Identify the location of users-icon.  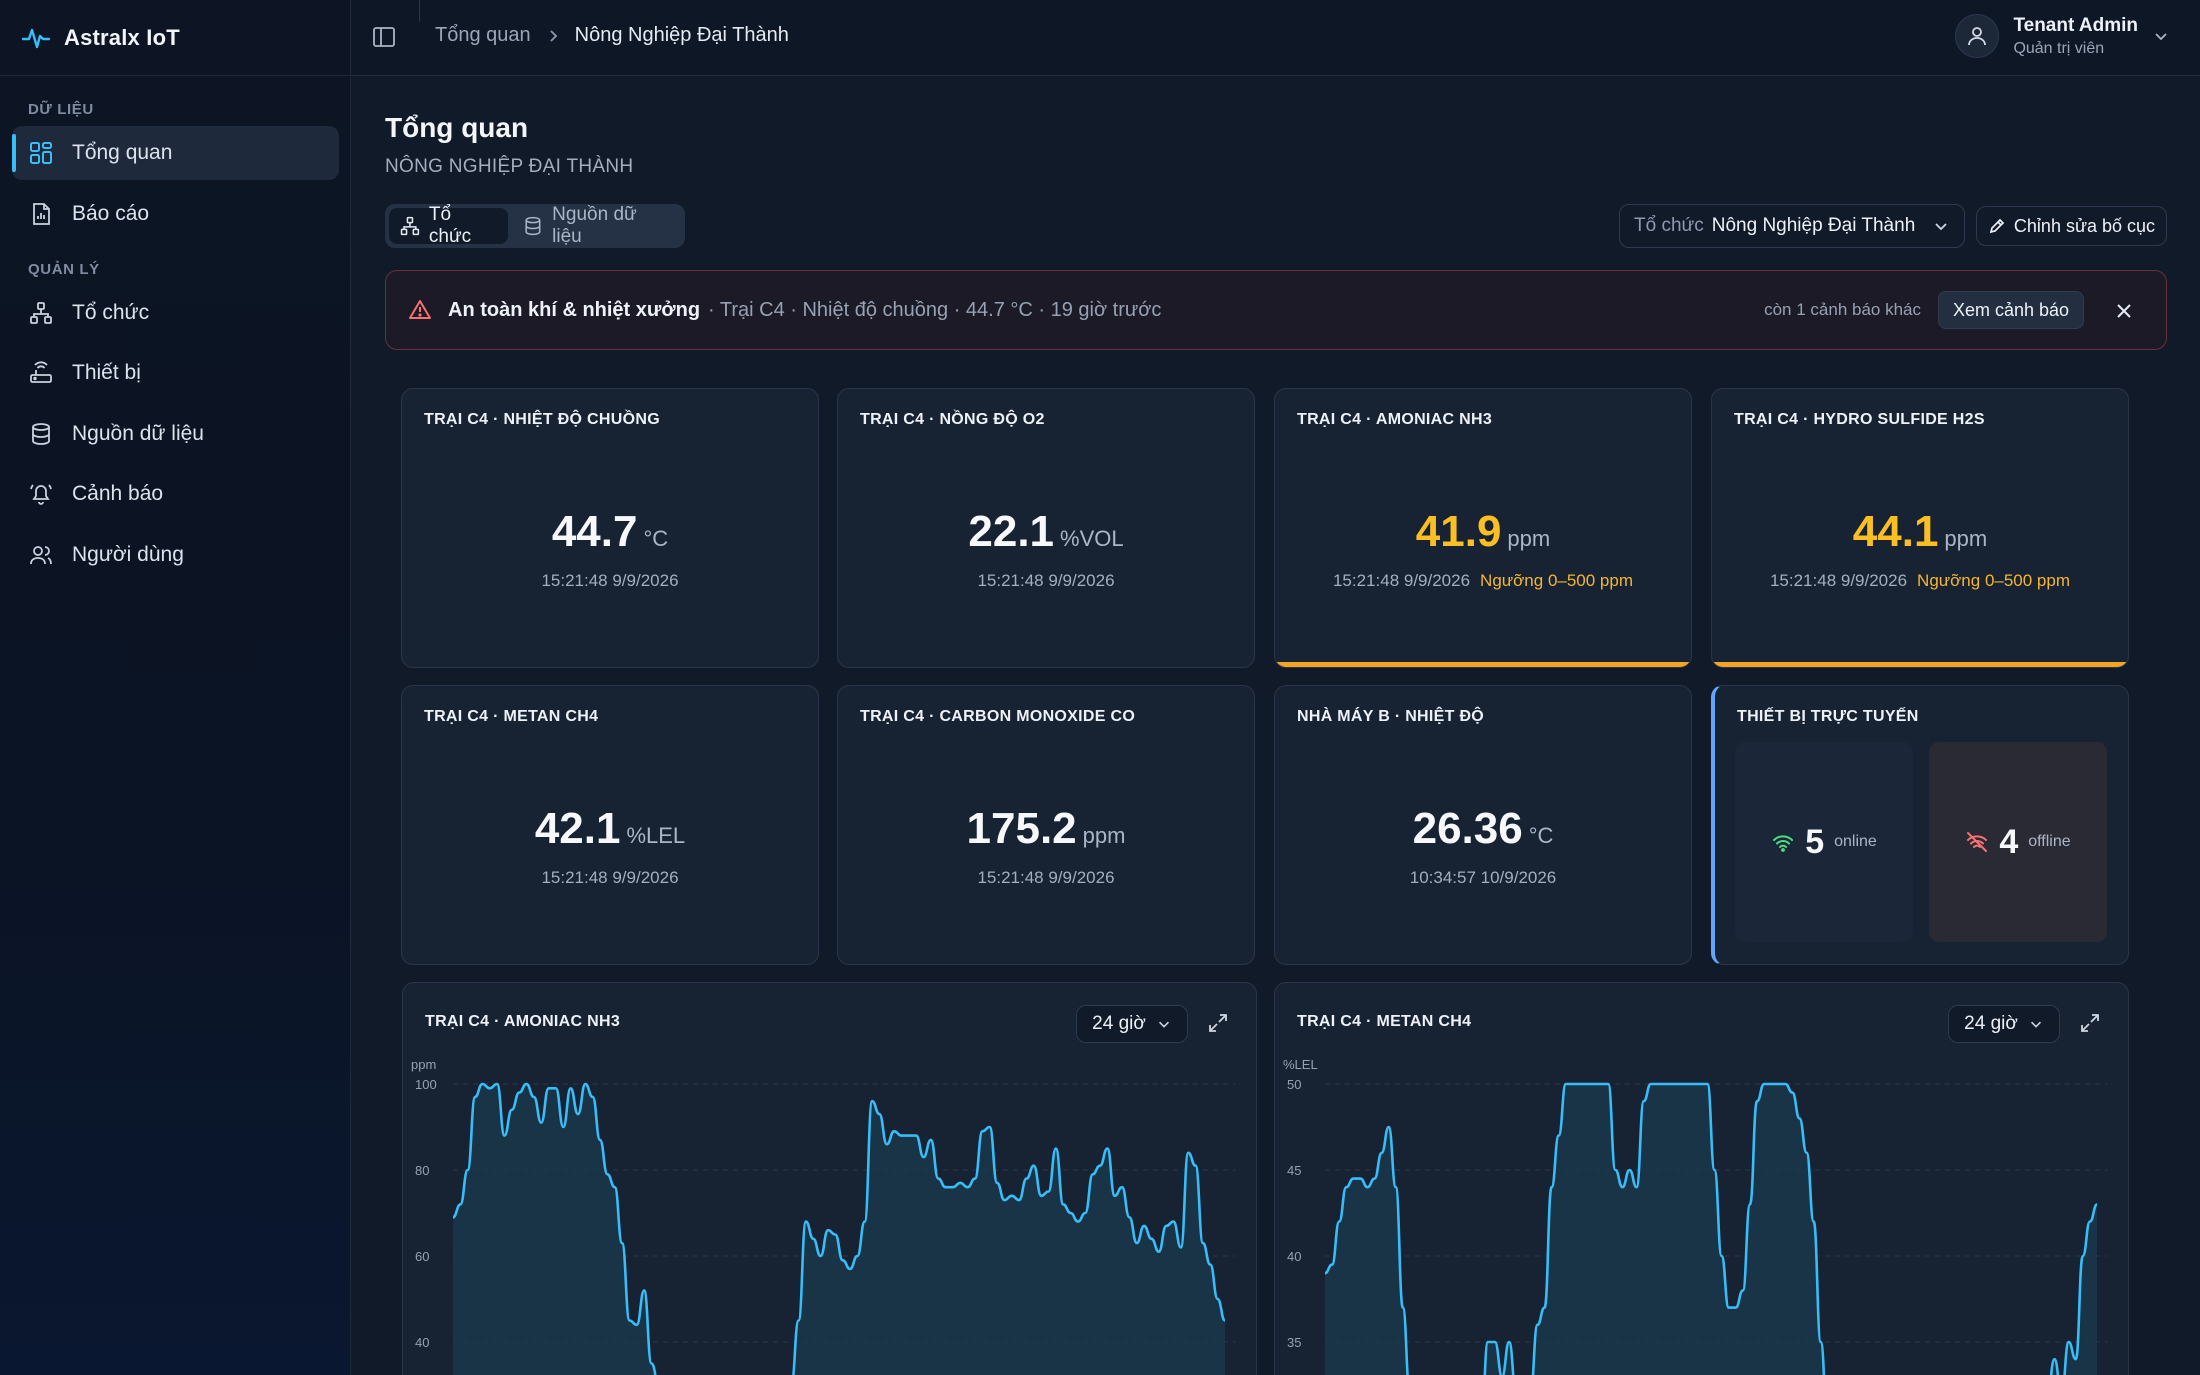
(41, 555).